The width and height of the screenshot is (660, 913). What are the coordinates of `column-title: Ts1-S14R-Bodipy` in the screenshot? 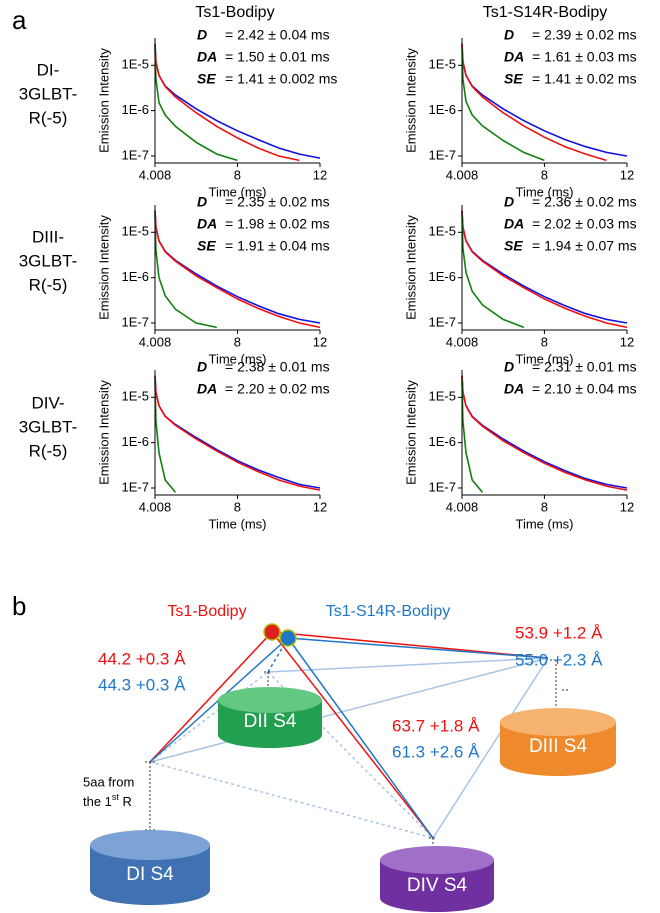 It's located at (545, 12).